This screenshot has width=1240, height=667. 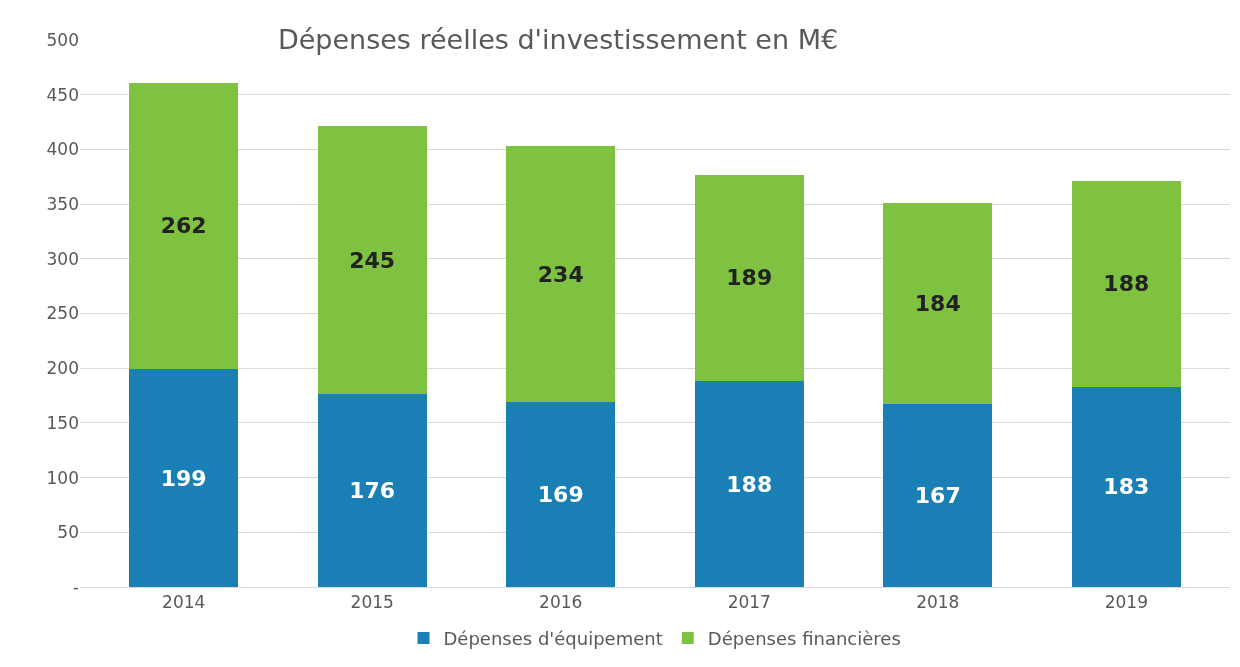 I want to click on data-label: 183, so click(x=1126, y=487).